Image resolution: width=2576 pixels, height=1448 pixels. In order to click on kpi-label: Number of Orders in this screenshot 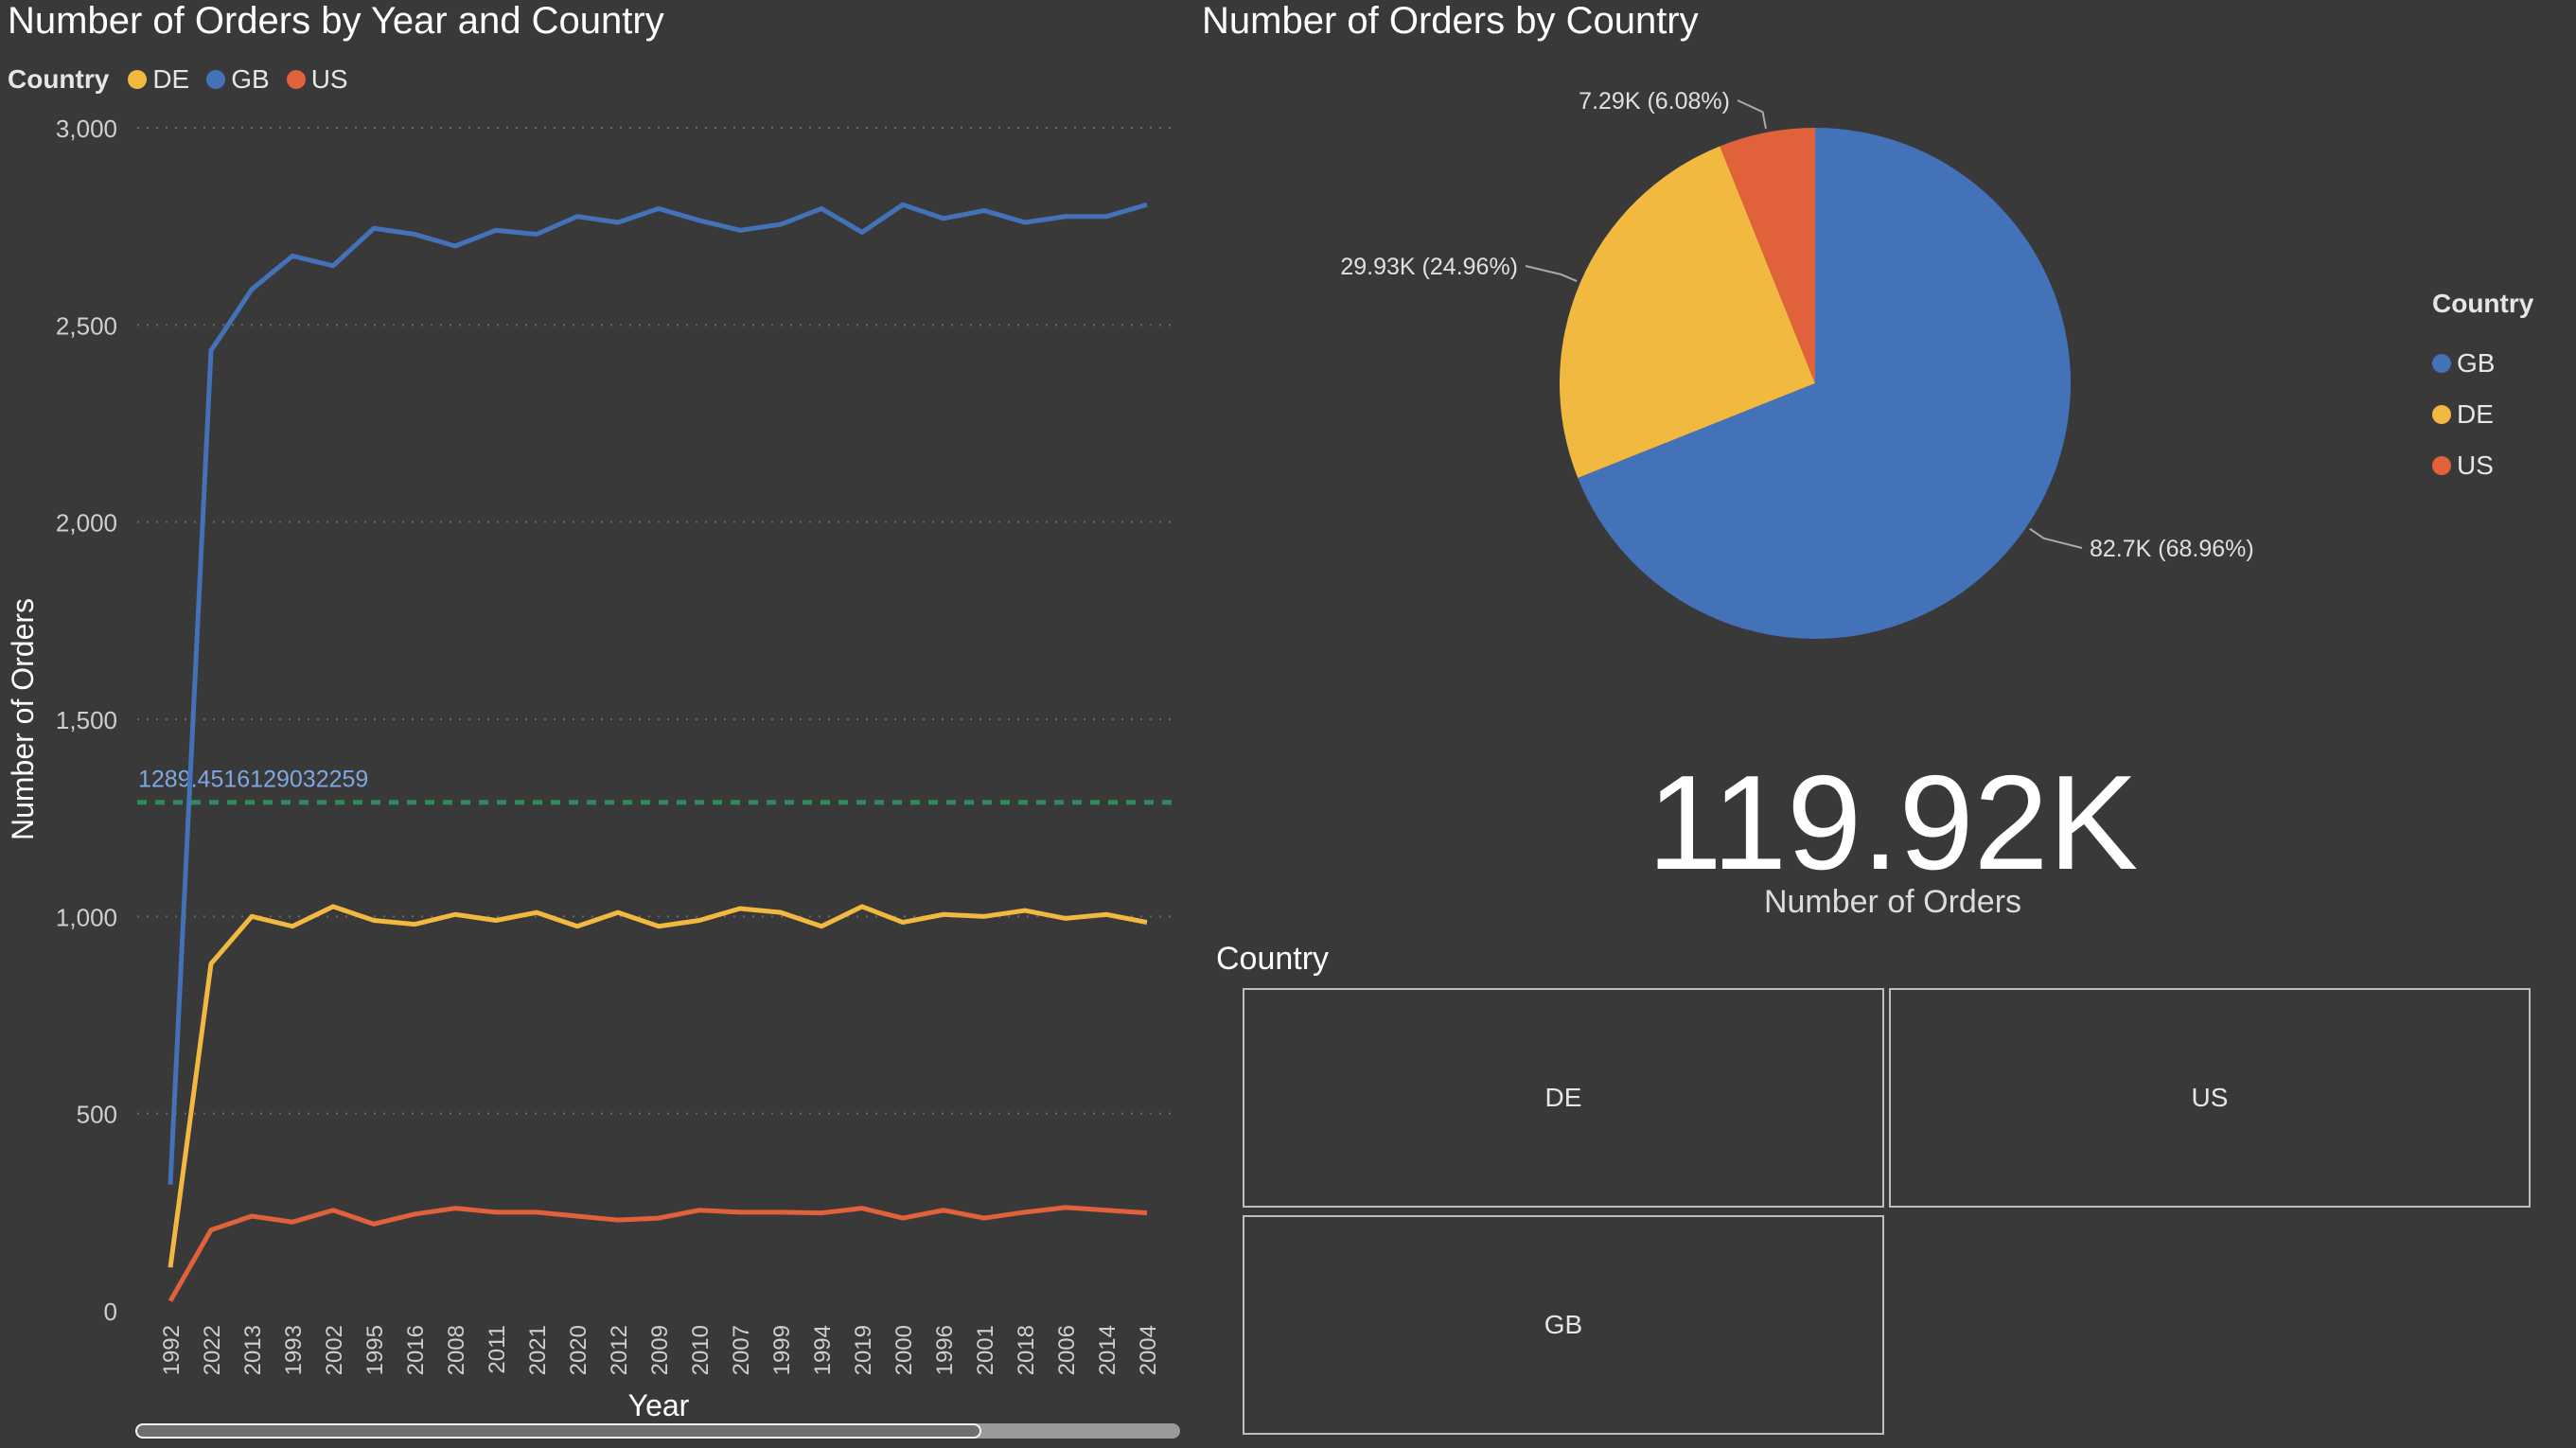, I will do `click(1892, 902)`.